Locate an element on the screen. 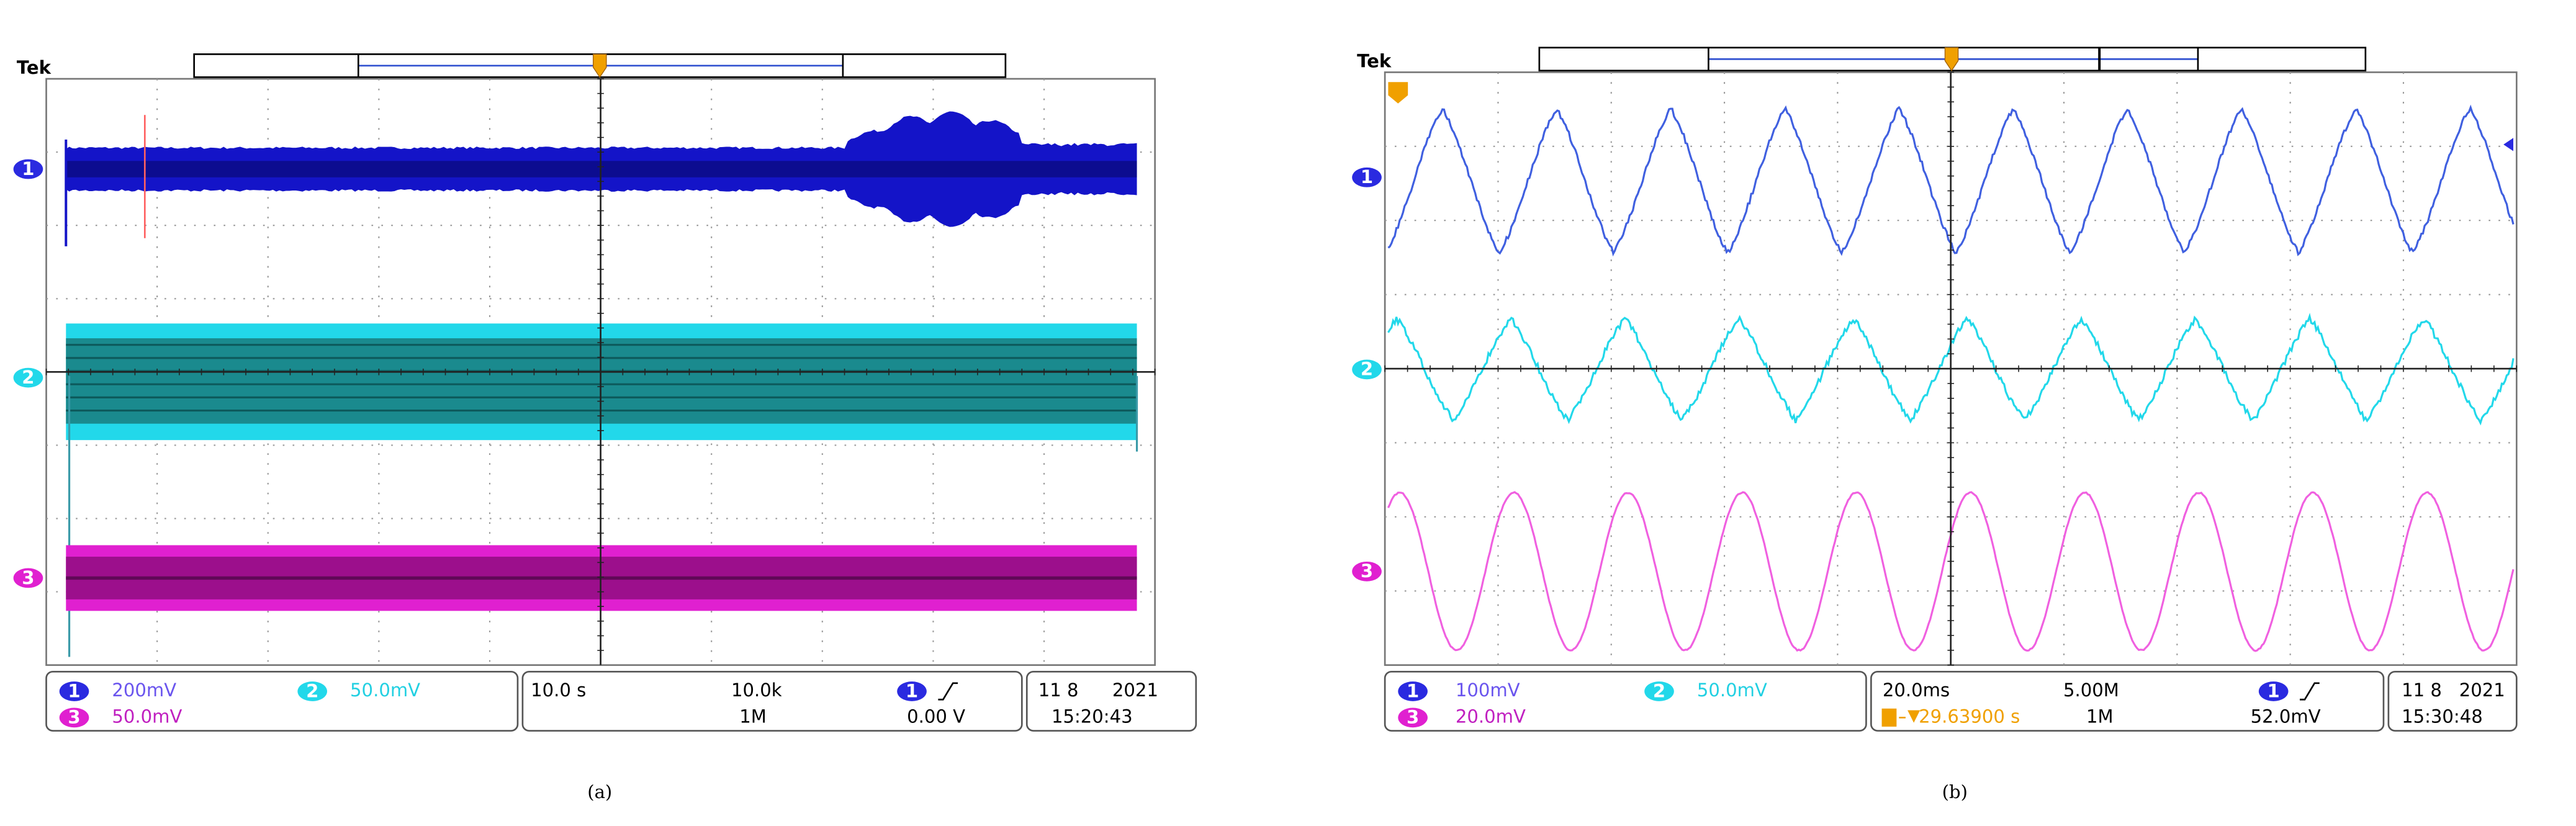  sample-rate: 5.00M is located at coordinates (2091, 690).